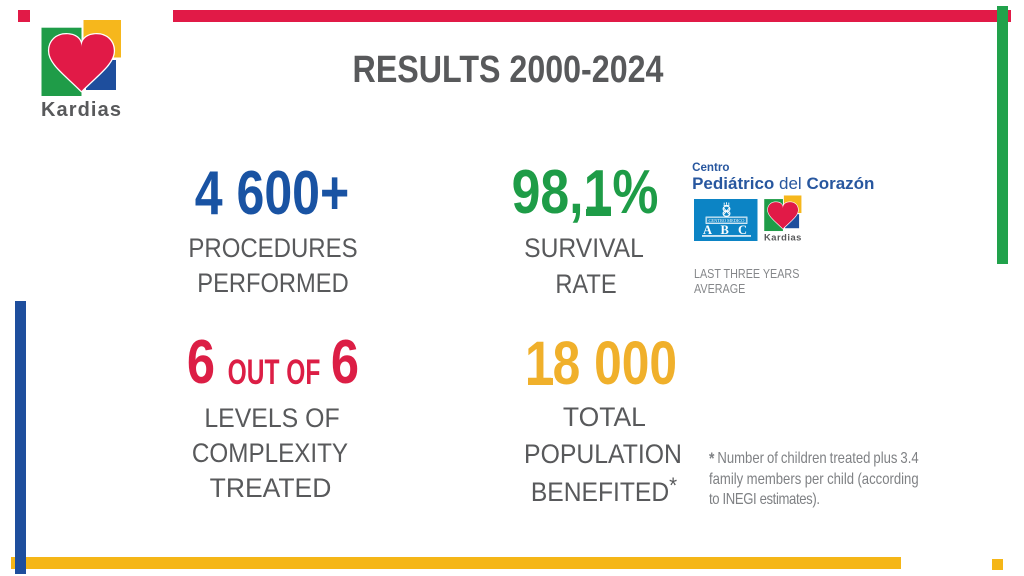 This screenshot has height=576, width=1024. What do you see at coordinates (726, 230) in the screenshot?
I see `svg-text: A B C` at bounding box center [726, 230].